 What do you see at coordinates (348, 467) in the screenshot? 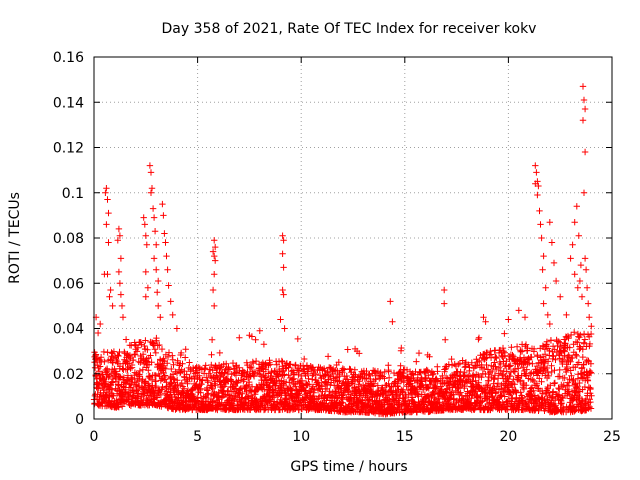
I see `x-axis-label: GPS time / hours` at bounding box center [348, 467].